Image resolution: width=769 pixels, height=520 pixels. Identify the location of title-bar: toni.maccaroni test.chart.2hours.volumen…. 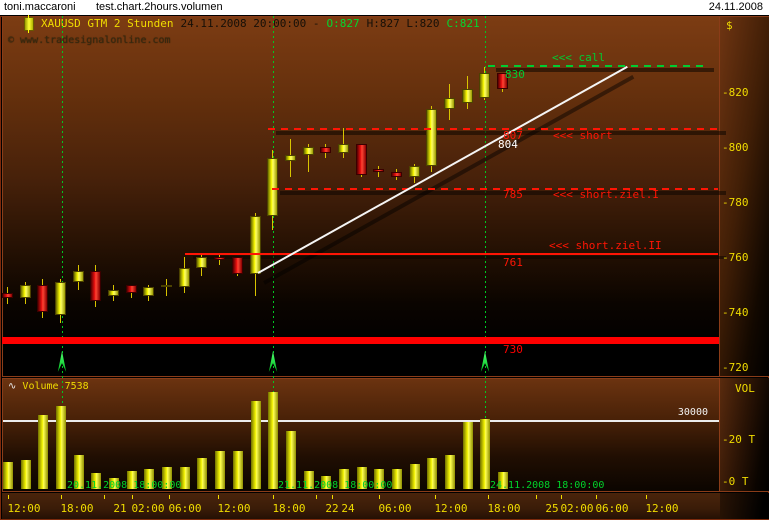
(384, 8).